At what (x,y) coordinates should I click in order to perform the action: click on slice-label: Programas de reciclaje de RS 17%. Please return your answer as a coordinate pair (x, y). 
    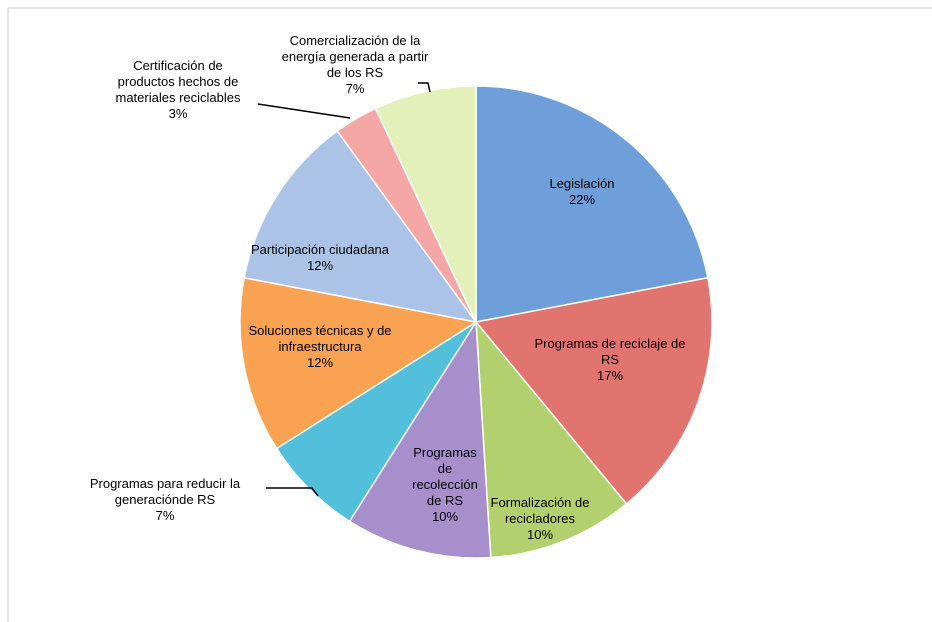
    Looking at the image, I should click on (610, 360).